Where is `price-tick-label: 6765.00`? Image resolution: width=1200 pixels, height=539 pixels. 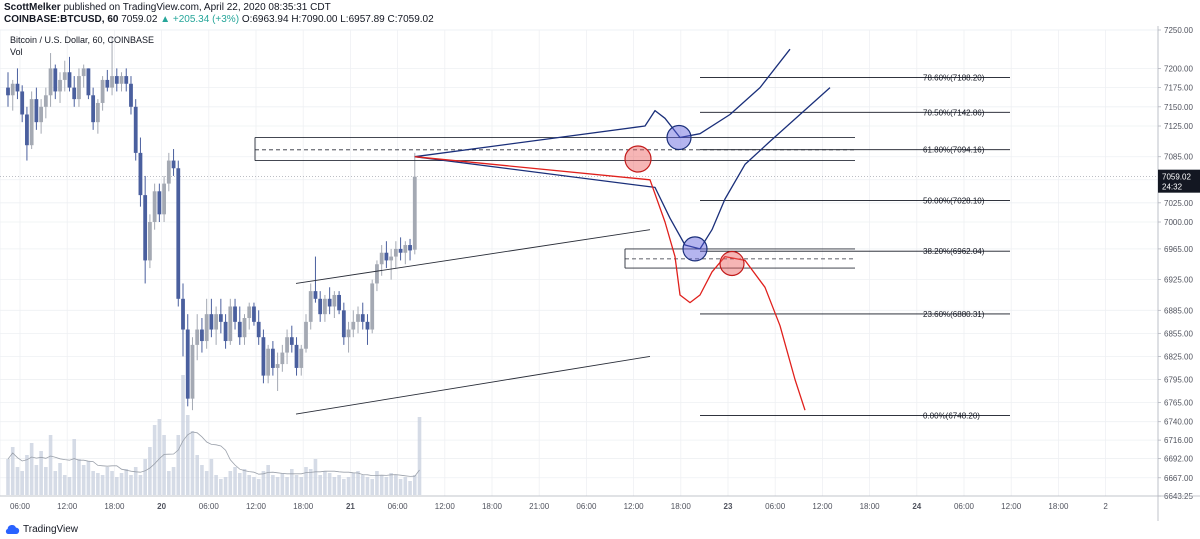 price-tick-label: 6765.00 is located at coordinates (1178, 402).